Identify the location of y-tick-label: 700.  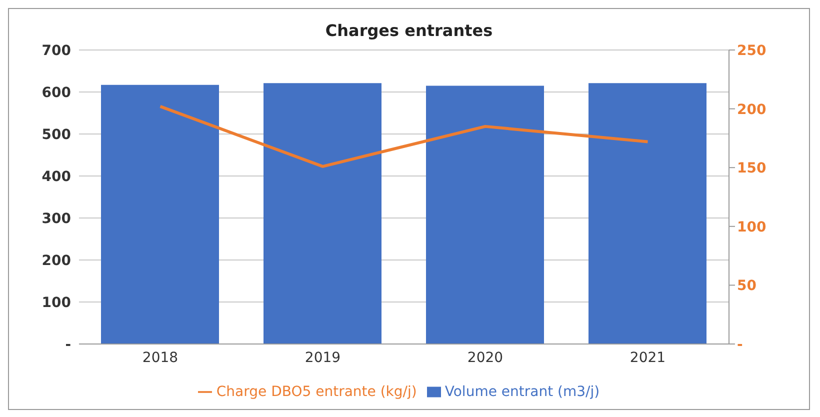
(57, 50).